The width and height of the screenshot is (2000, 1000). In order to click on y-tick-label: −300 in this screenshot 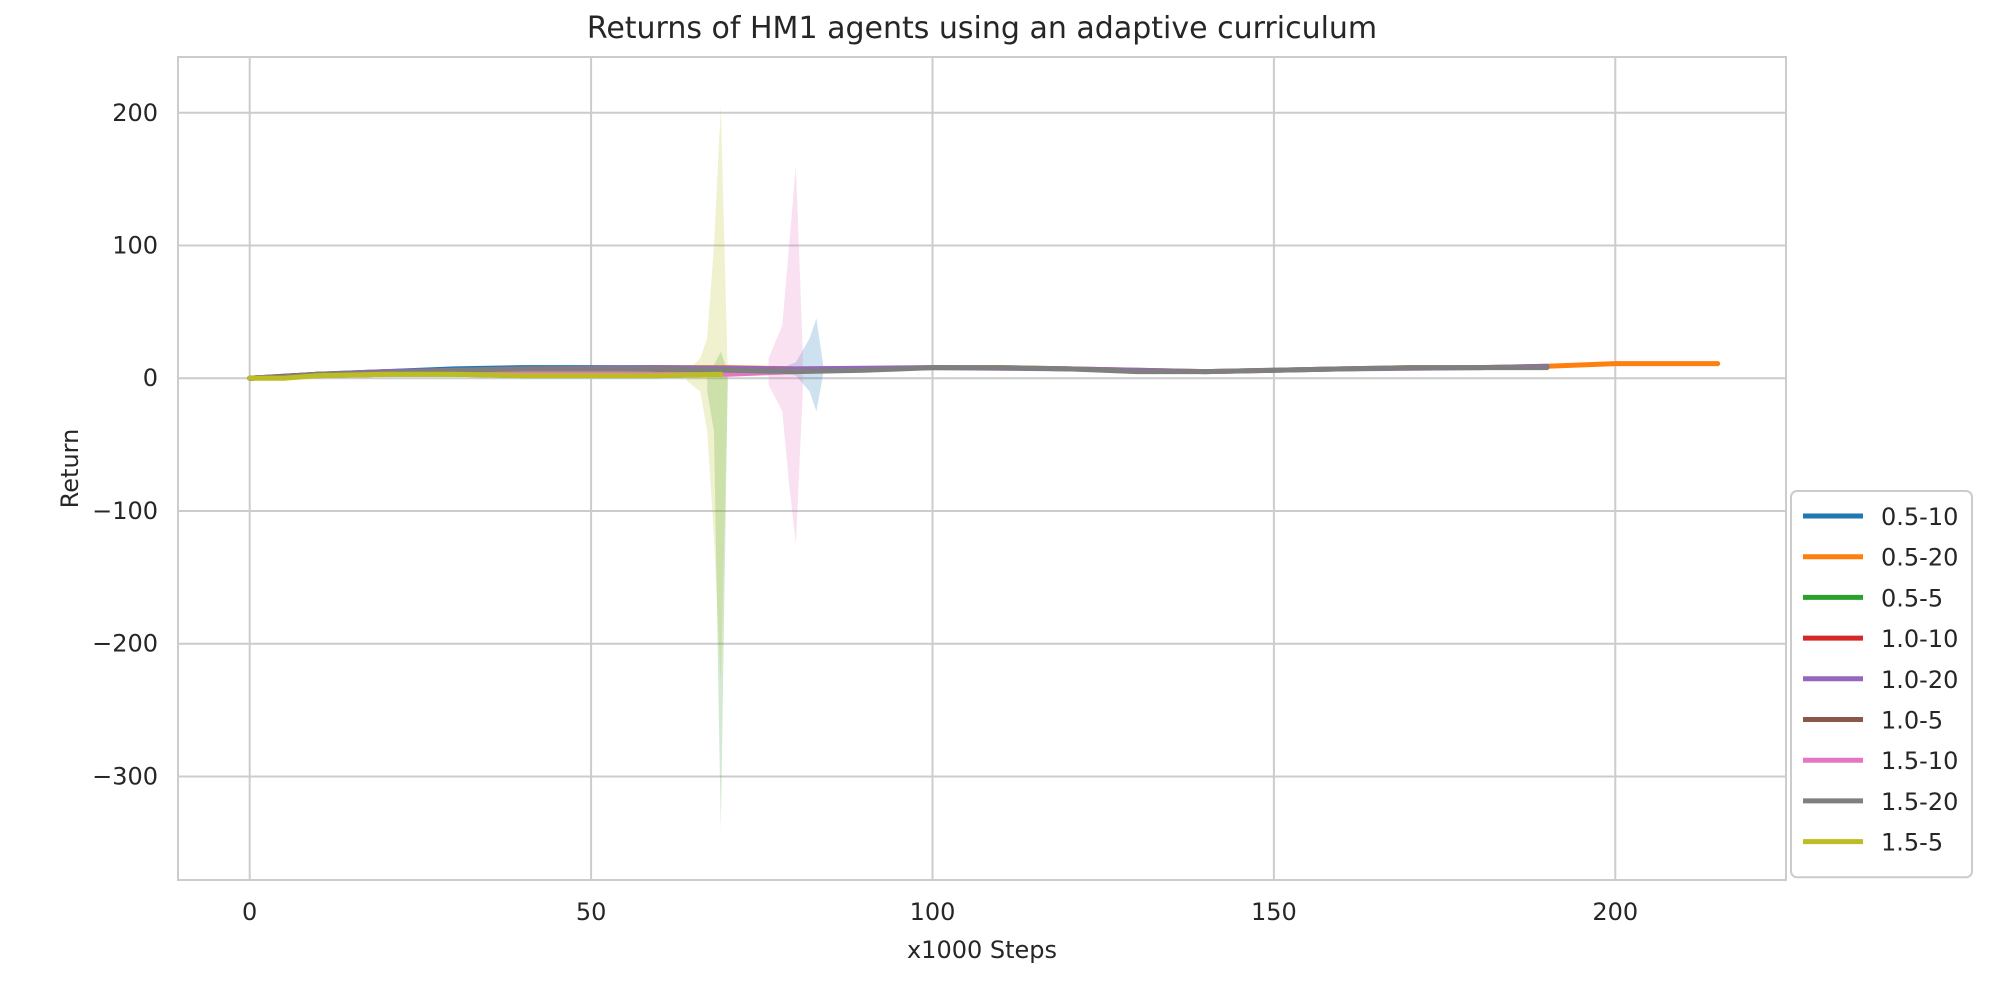, I will do `click(125, 776)`.